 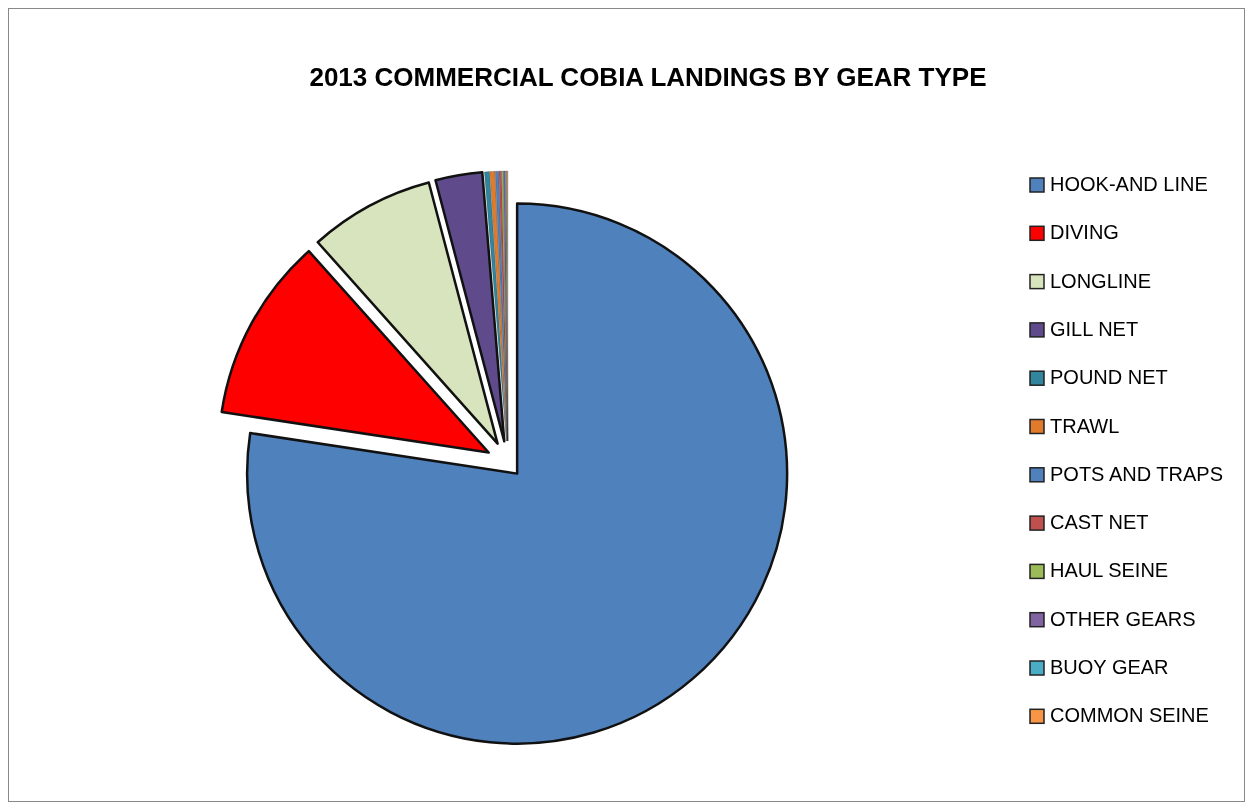 I want to click on legend-label: TRAWL, so click(x=1085, y=425).